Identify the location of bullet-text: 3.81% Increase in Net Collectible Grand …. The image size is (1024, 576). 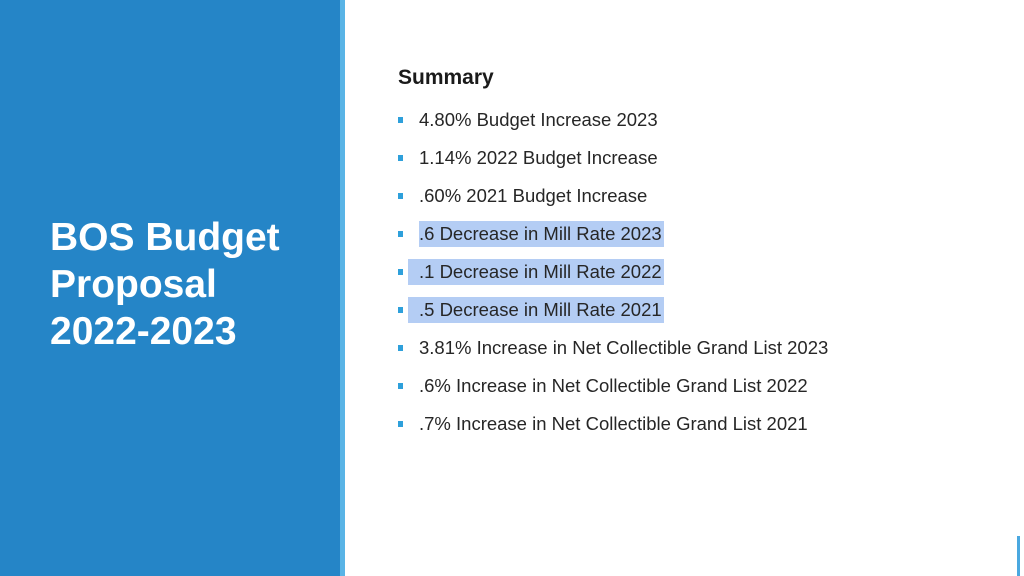
(624, 347).